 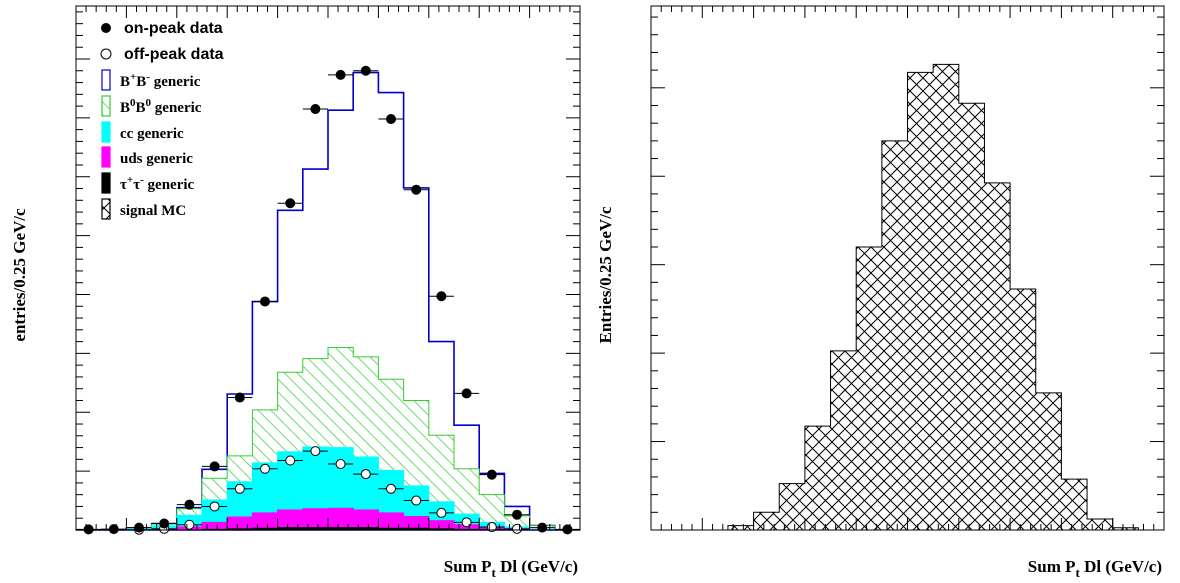 I want to click on legend-label: uds generic, so click(x=156, y=159).